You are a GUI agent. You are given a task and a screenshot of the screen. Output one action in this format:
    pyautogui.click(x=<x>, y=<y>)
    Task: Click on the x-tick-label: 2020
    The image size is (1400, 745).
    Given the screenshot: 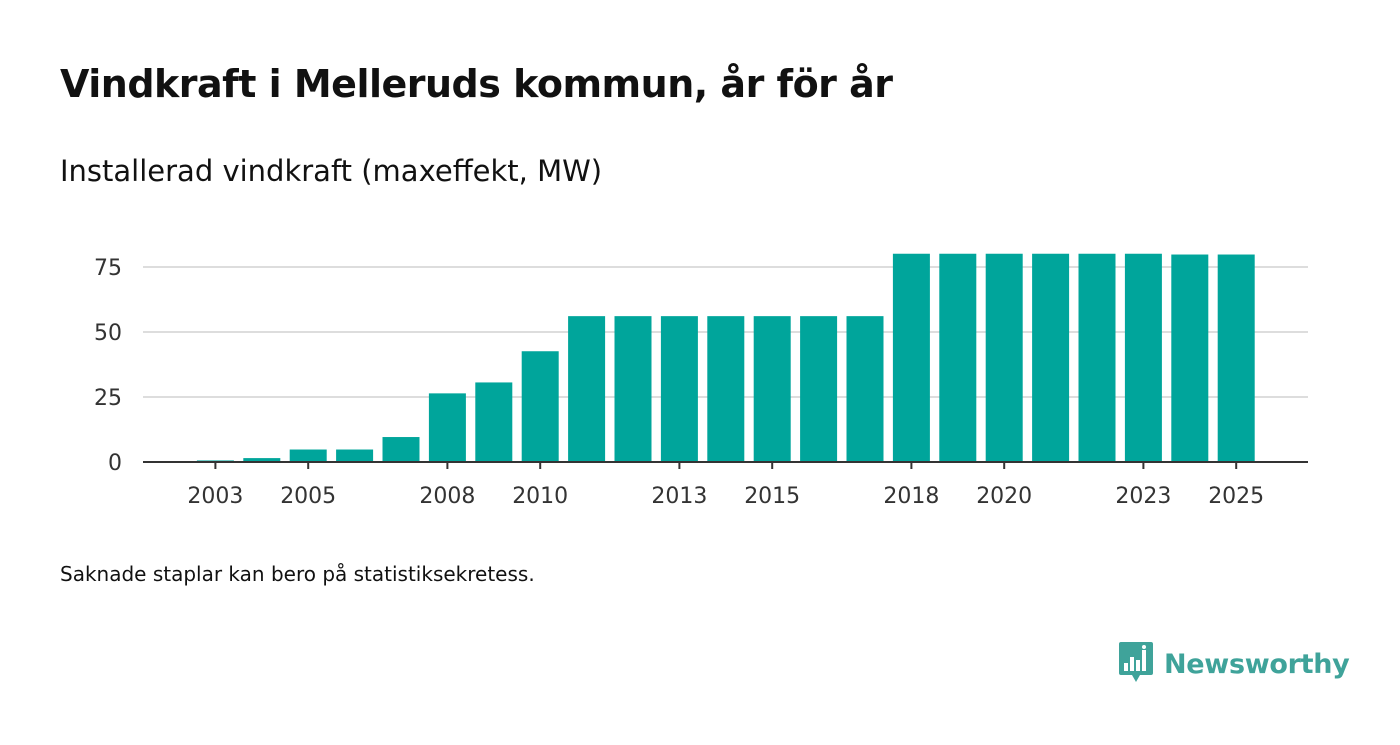 What is the action you would take?
    pyautogui.click(x=1004, y=496)
    